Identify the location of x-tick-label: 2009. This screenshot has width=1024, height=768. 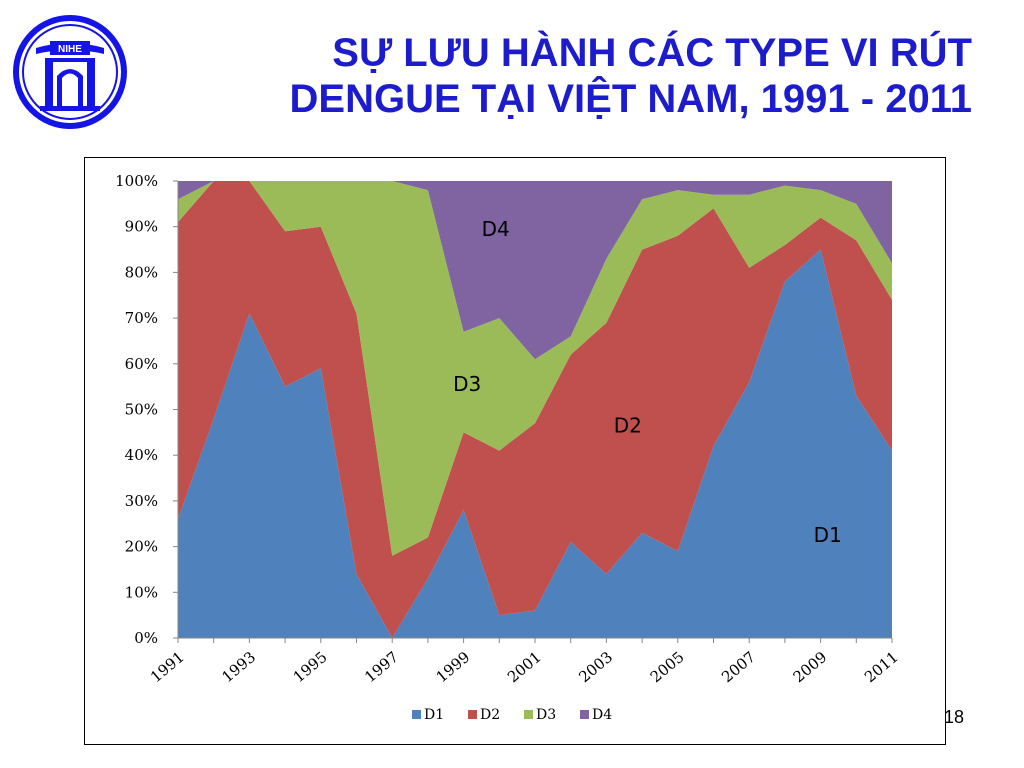
(810, 667).